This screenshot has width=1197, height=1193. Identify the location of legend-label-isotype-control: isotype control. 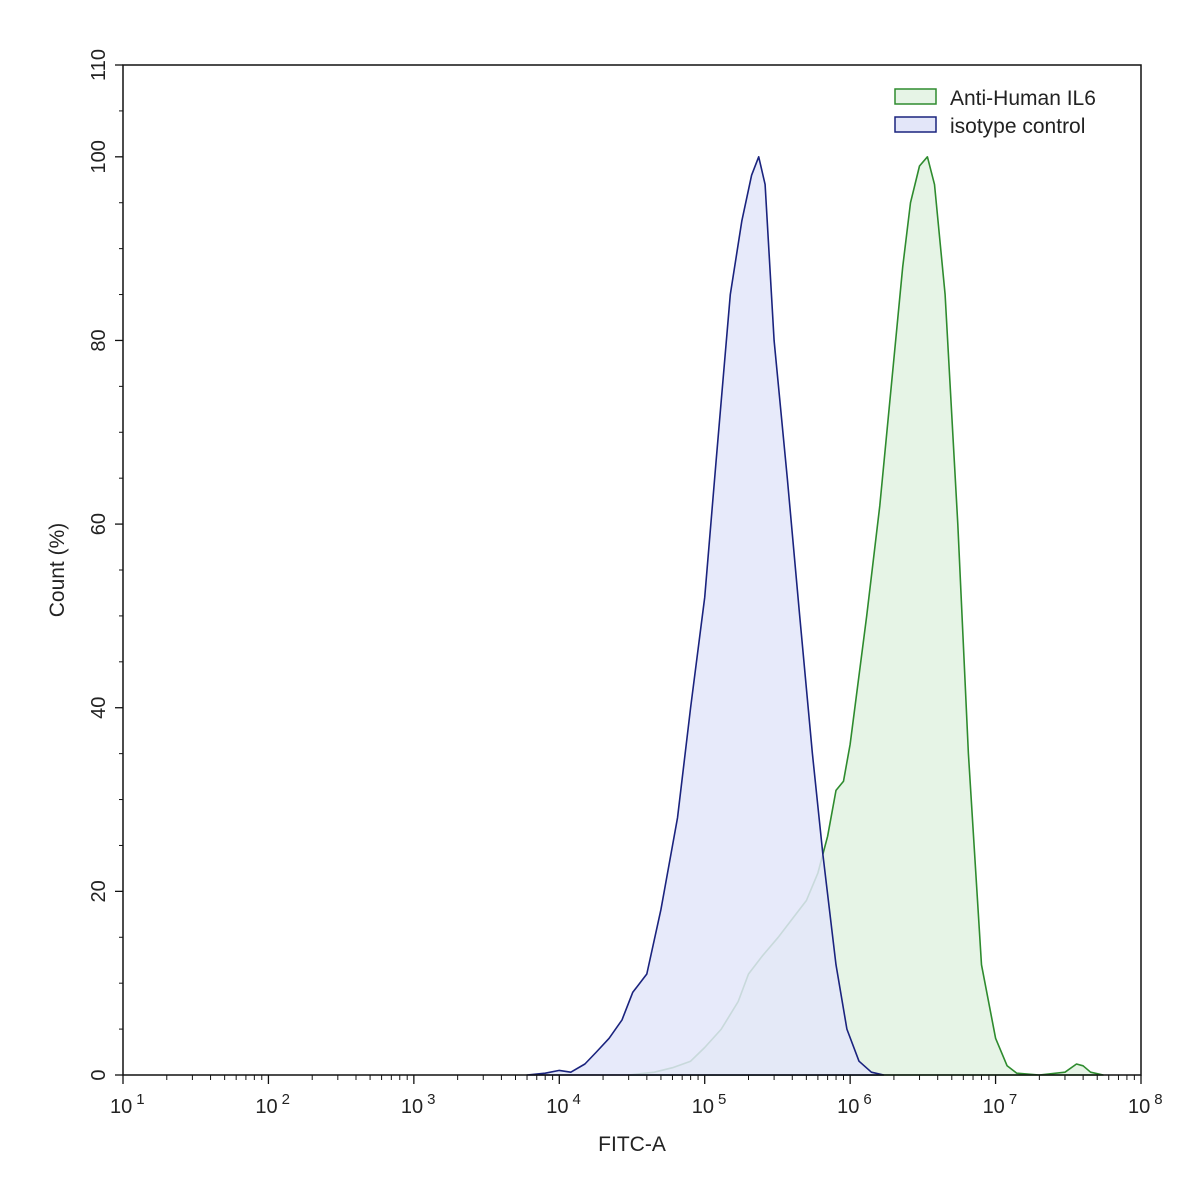
(1017, 126).